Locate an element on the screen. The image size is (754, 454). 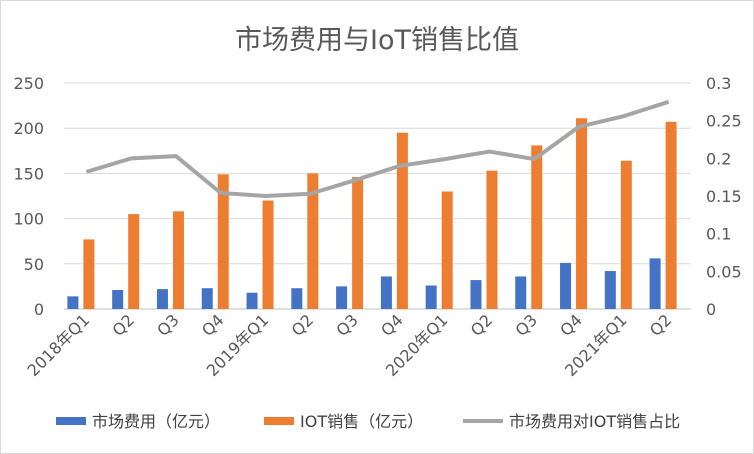
right-tick-label: 0.15 is located at coordinates (724, 196).